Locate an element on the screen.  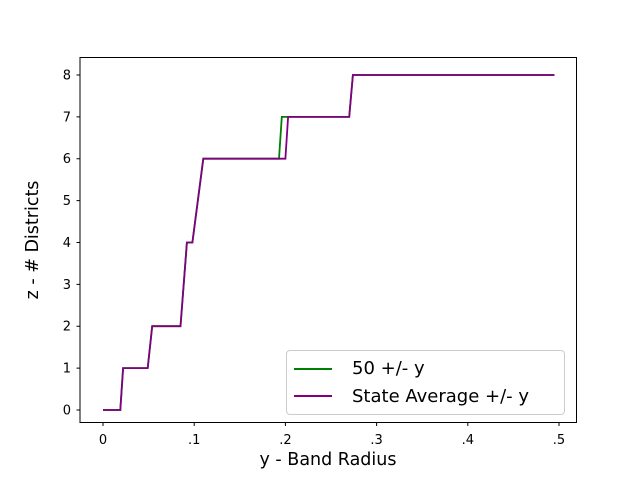
legend-line-sample-green is located at coordinates (313, 368).